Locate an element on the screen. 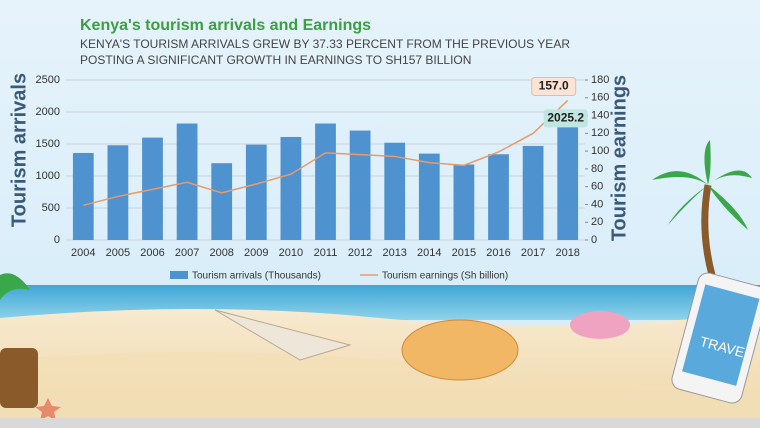 The image size is (760, 428). value-label: 2025.2 is located at coordinates (565, 118).